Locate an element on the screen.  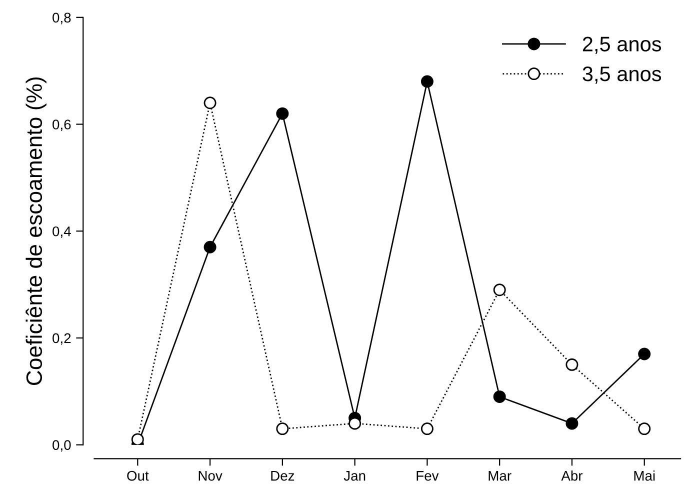
y-tick-label: 0,4 is located at coordinates (61, 232).